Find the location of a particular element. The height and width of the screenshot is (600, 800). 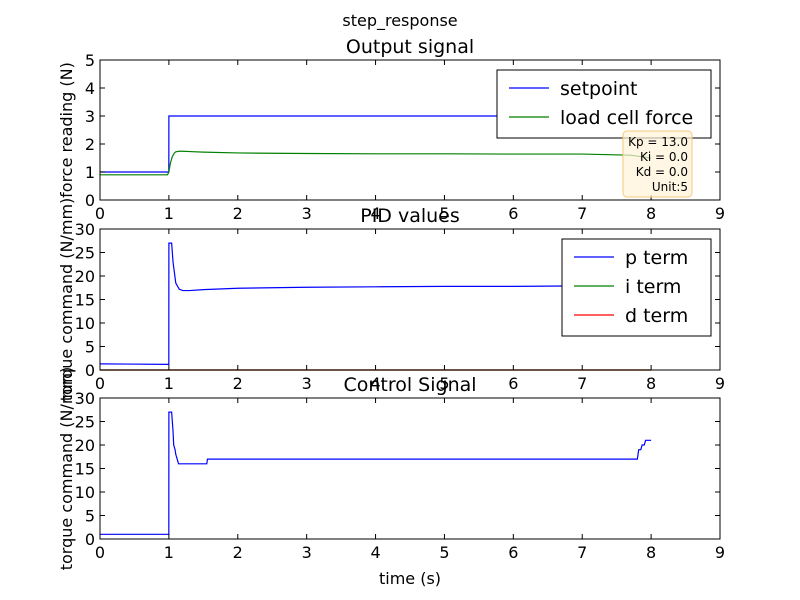

annotation-line: Kp = 13.0 is located at coordinates (658, 142).